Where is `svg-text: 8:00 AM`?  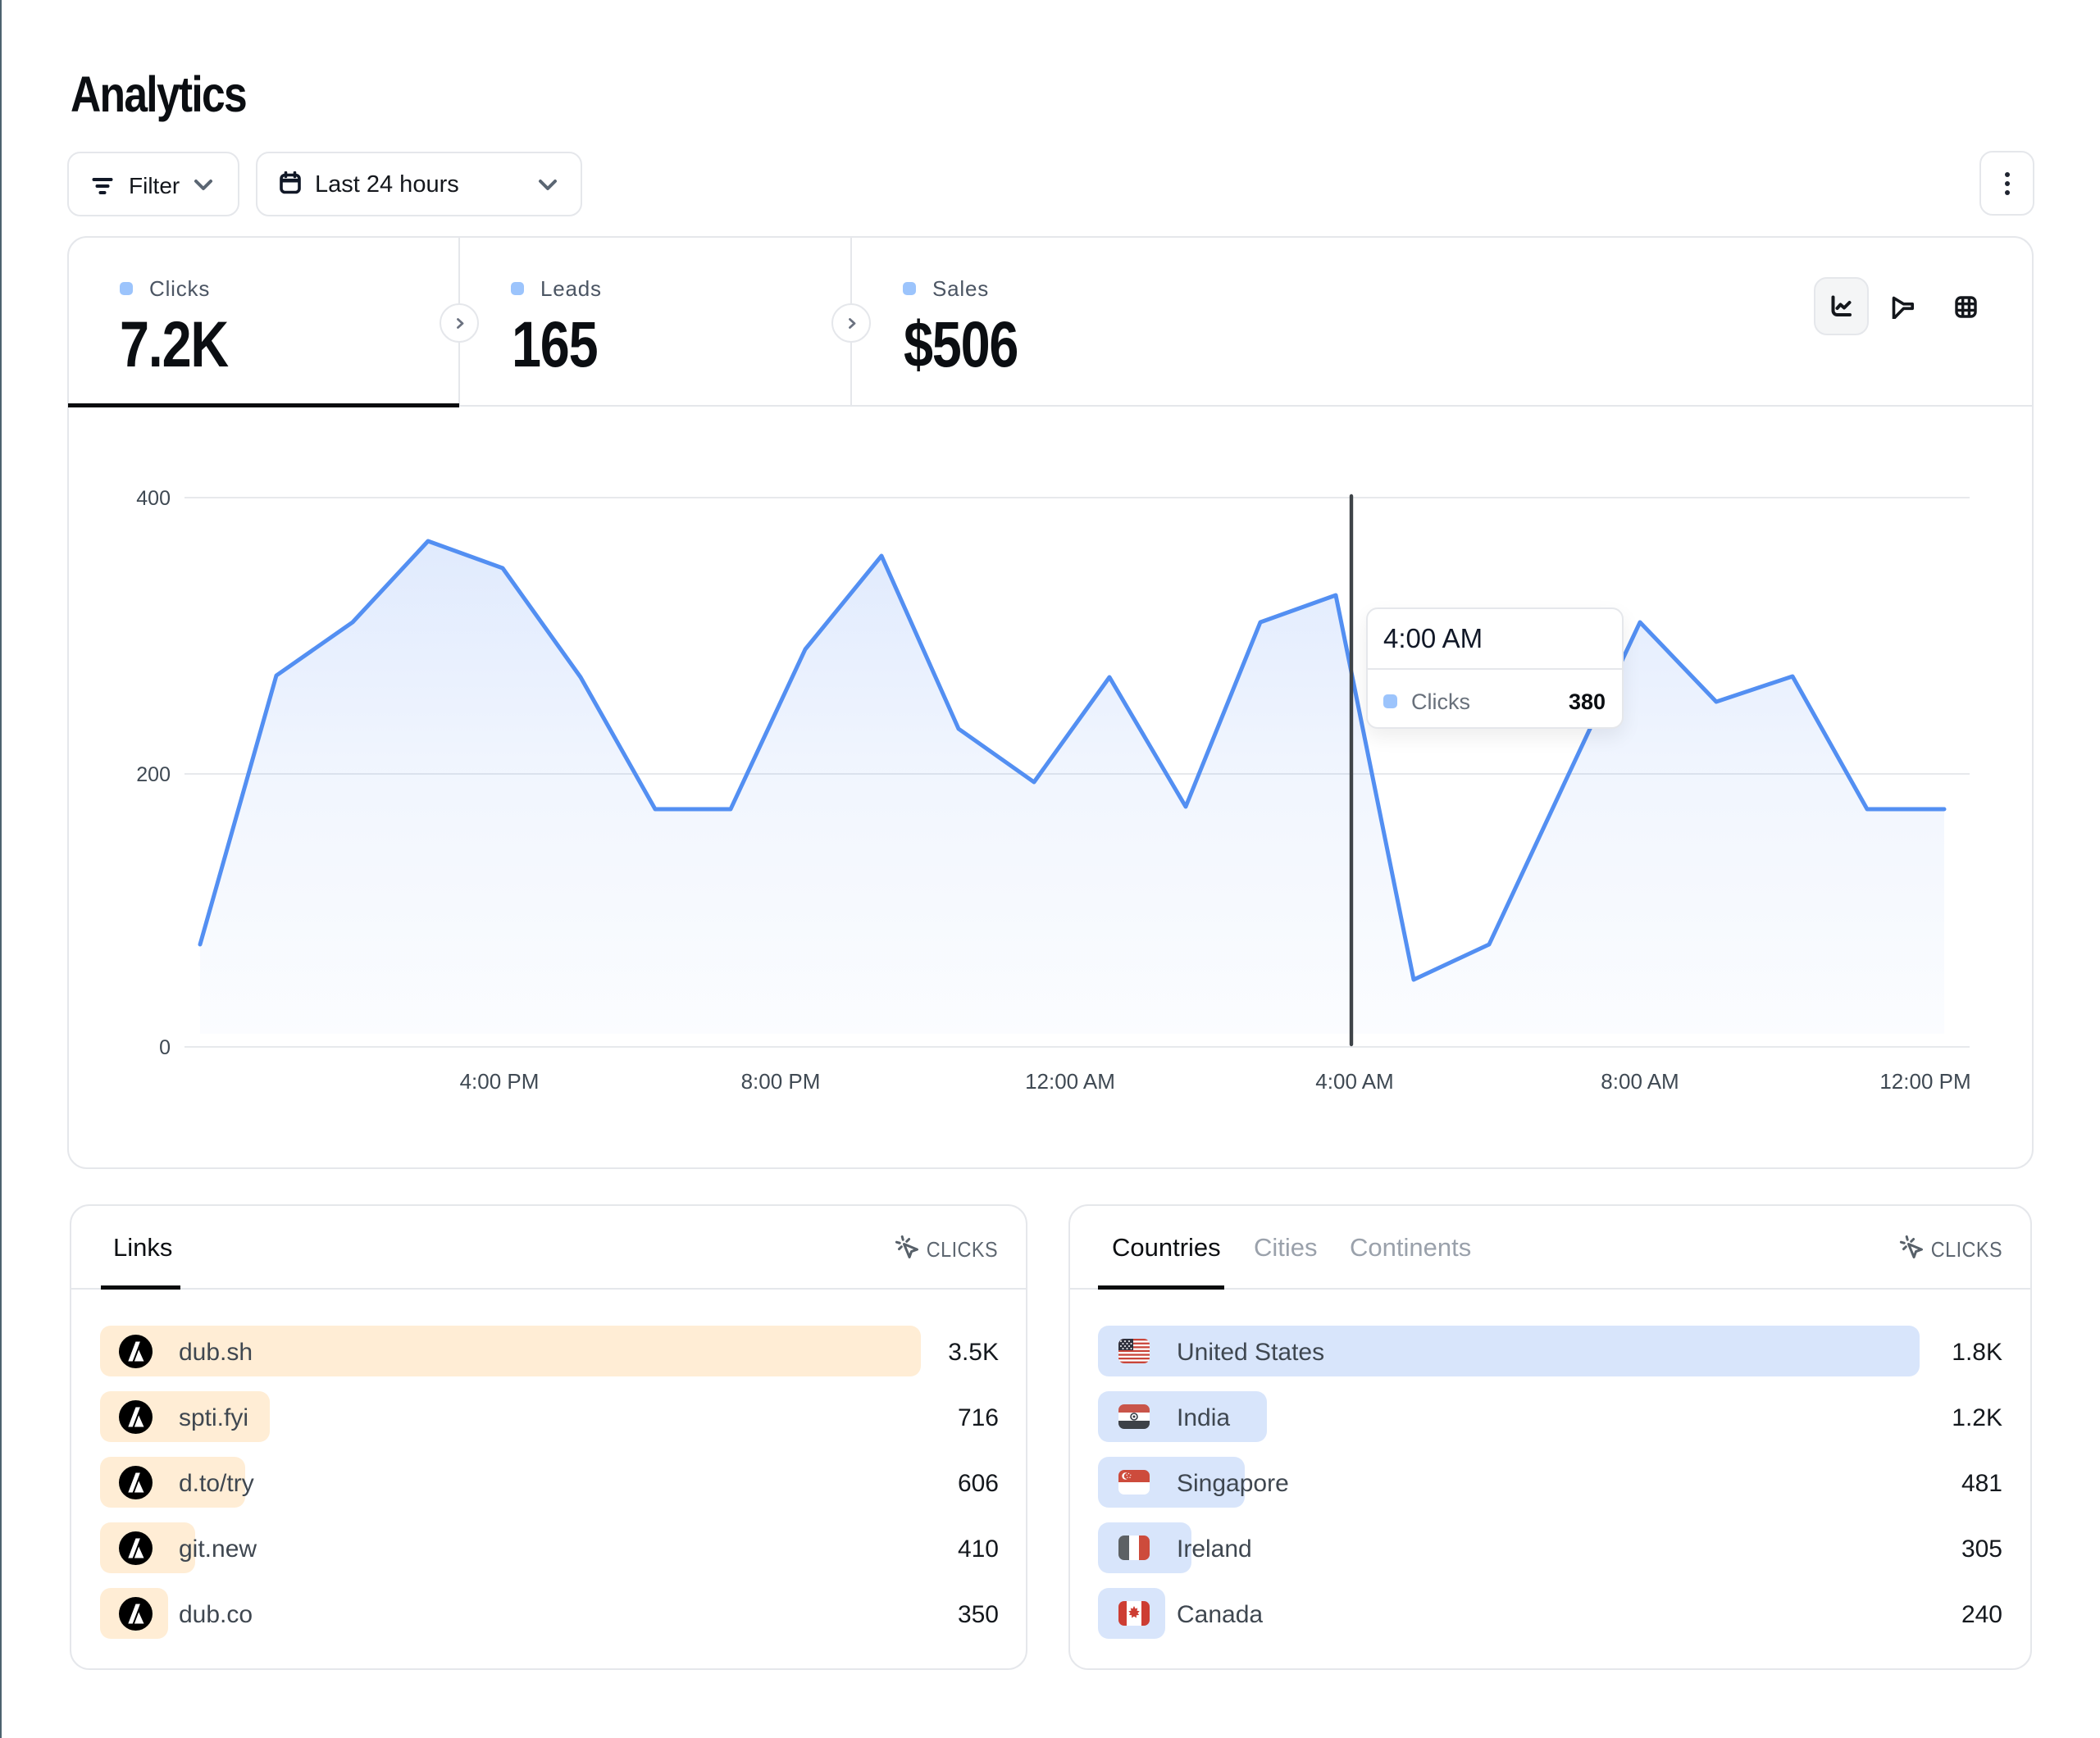 svg-text: 8:00 AM is located at coordinates (1640, 1081).